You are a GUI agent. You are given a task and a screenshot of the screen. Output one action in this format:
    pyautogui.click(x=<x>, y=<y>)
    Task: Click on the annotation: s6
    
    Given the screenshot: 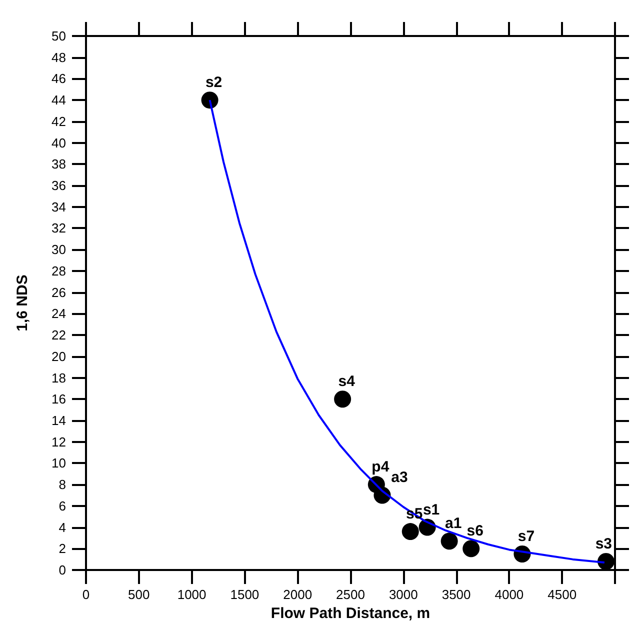 What is the action you would take?
    pyautogui.click(x=475, y=531)
    